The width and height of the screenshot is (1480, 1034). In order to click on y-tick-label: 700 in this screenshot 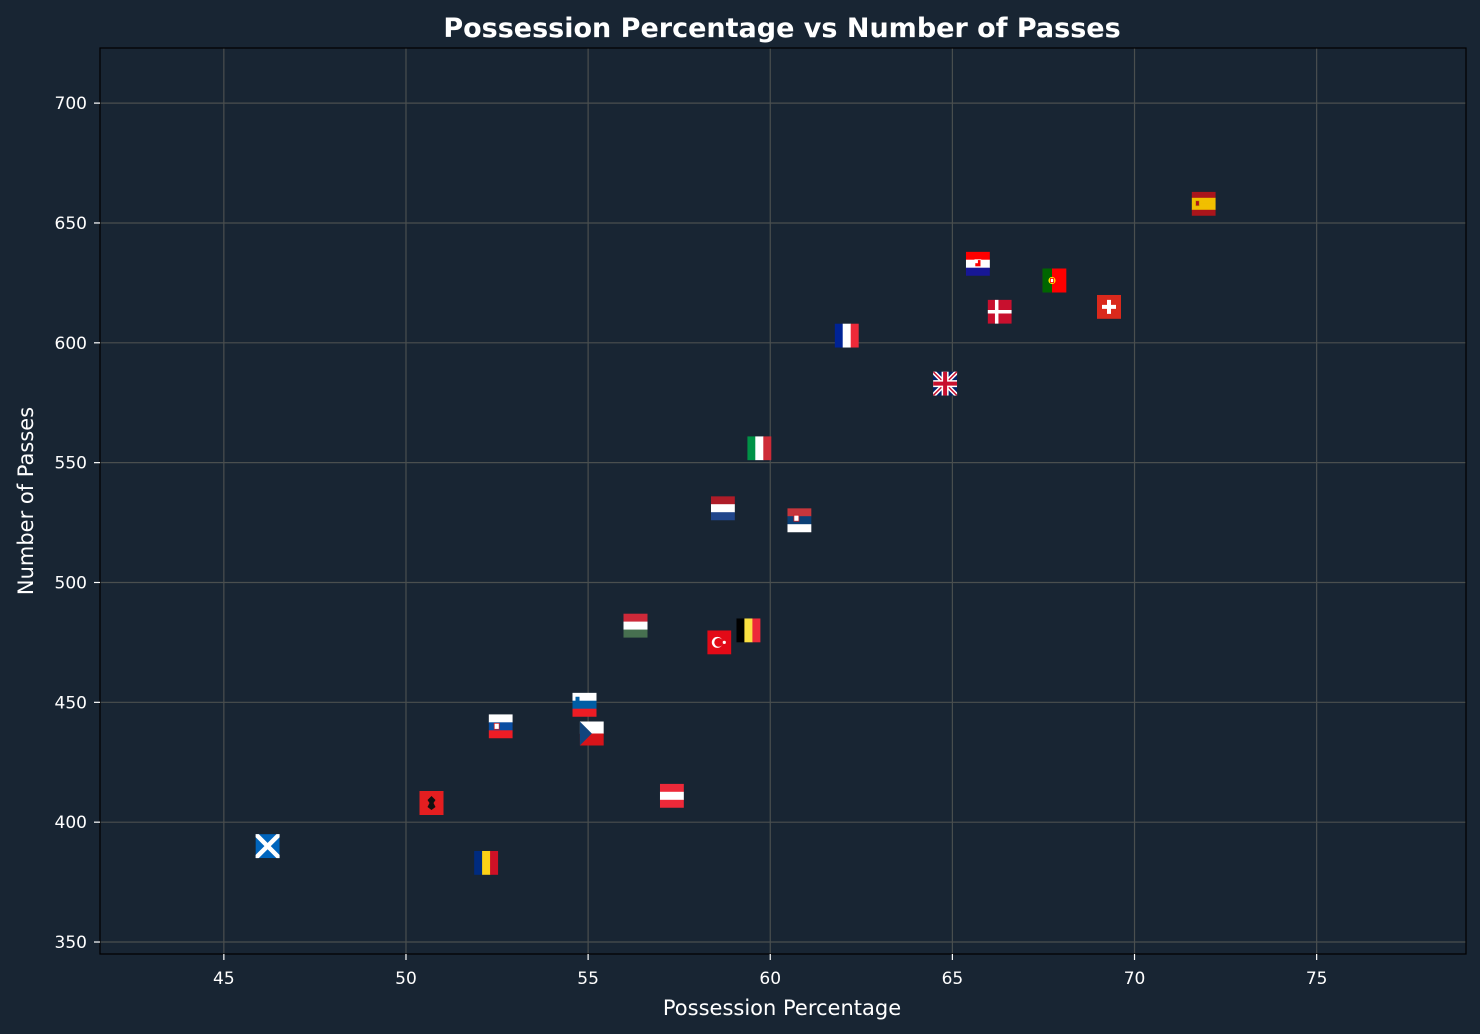, I will do `click(71, 104)`.